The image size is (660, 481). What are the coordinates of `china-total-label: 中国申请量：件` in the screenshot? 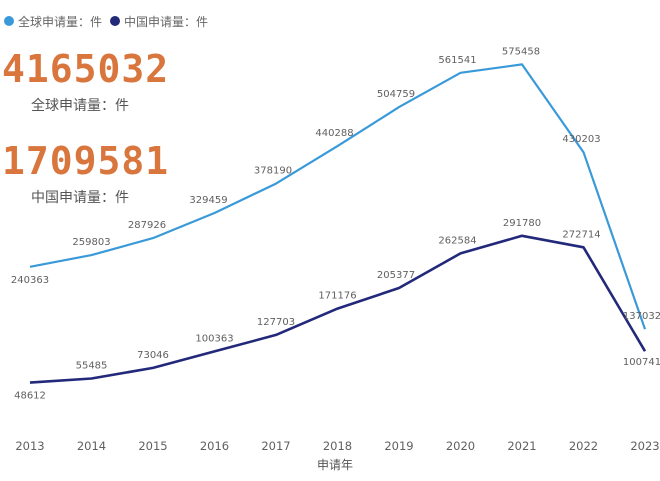 It's located at (80, 198).